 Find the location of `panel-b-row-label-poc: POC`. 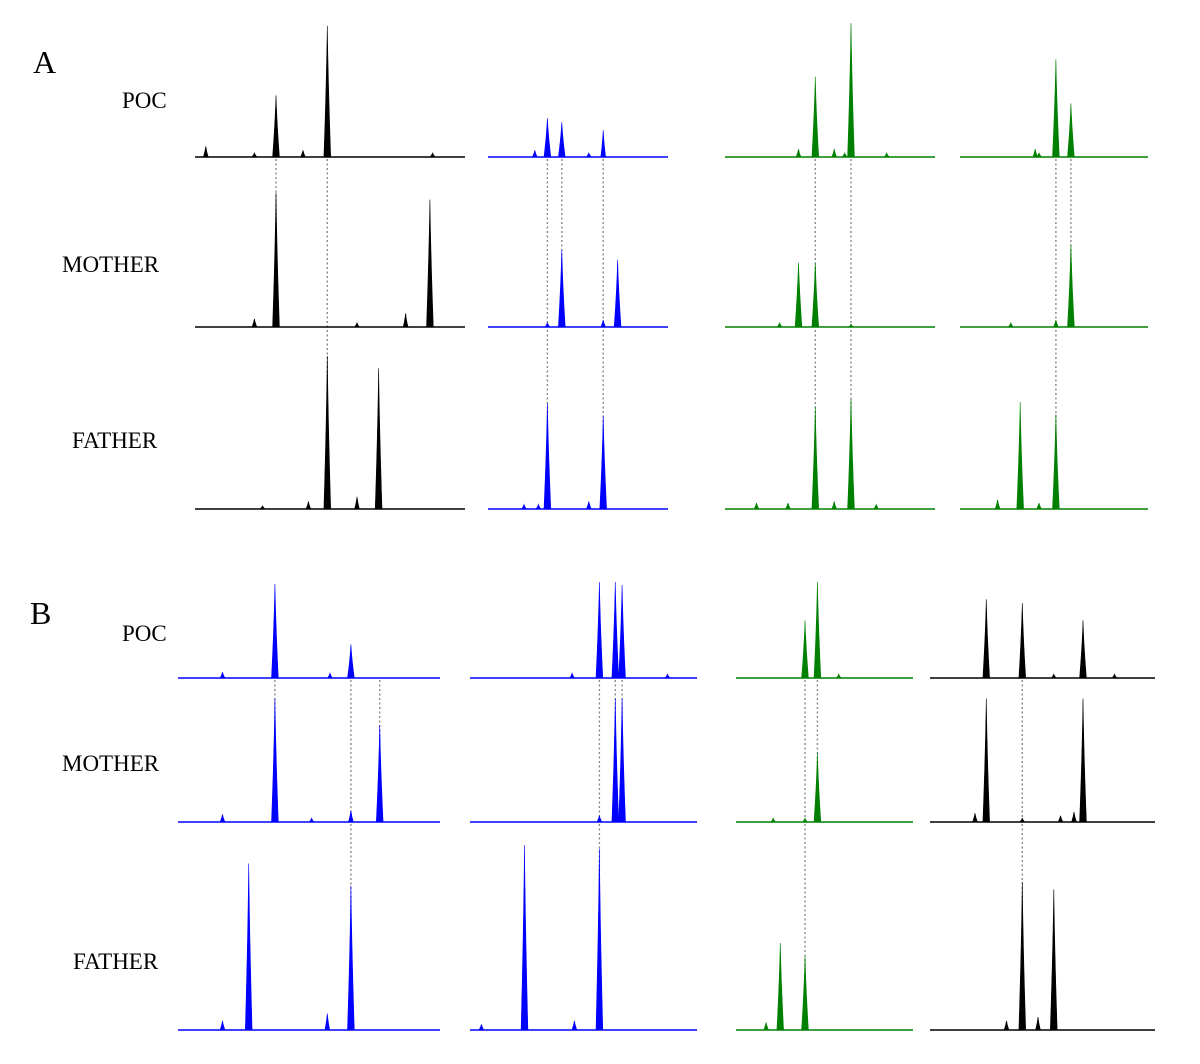

panel-b-row-label-poc: POC is located at coordinates (144, 633).